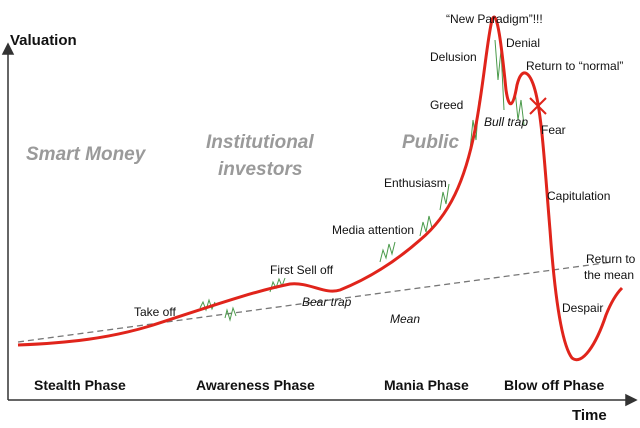 This screenshot has height=428, width=640. What do you see at coordinates (373, 230) in the screenshot?
I see `annotation: Media attention` at bounding box center [373, 230].